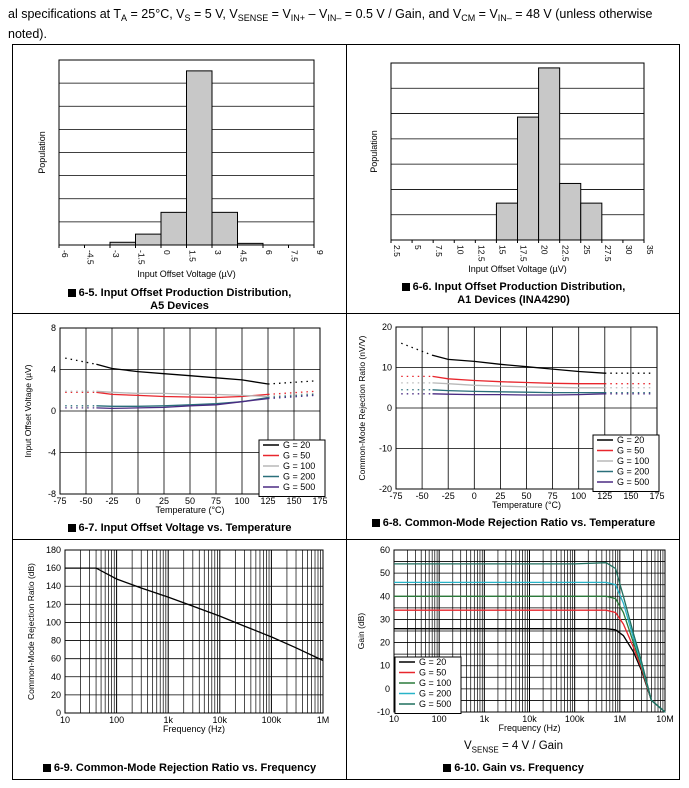 The width and height of the screenshot is (689, 788). What do you see at coordinates (296, 456) in the screenshot?
I see `legend-label: G = 50` at bounding box center [296, 456].